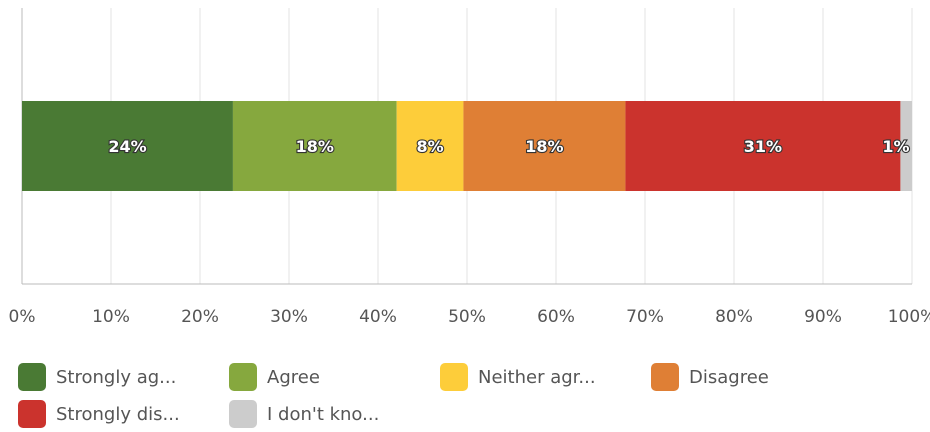 The width and height of the screenshot is (930, 432). I want to click on data-label: 31%, so click(763, 146).